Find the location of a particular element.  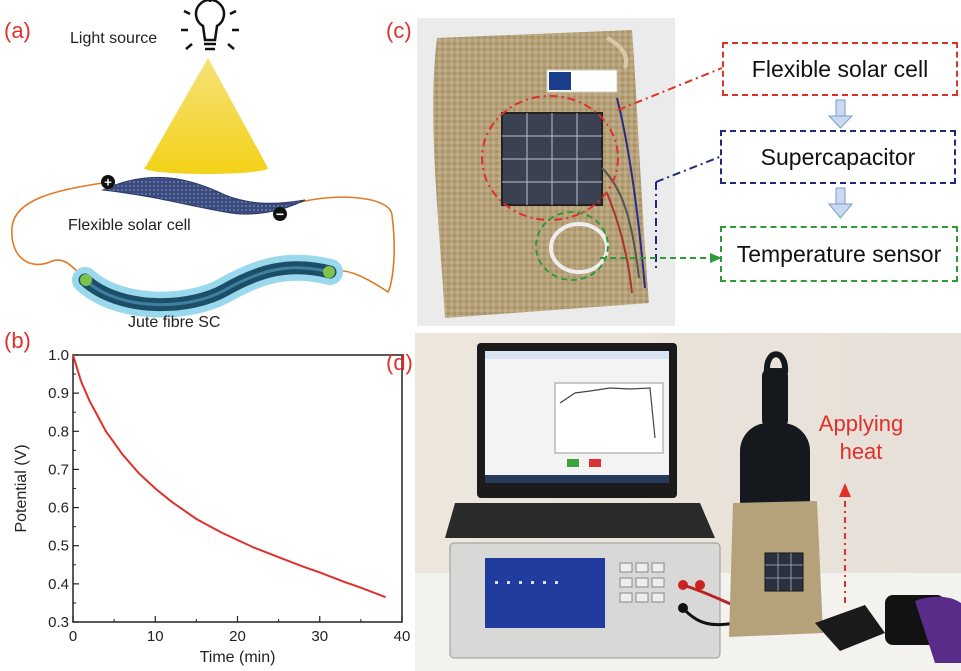

solar-cell-label: Flexible solar cell is located at coordinates (129, 225).